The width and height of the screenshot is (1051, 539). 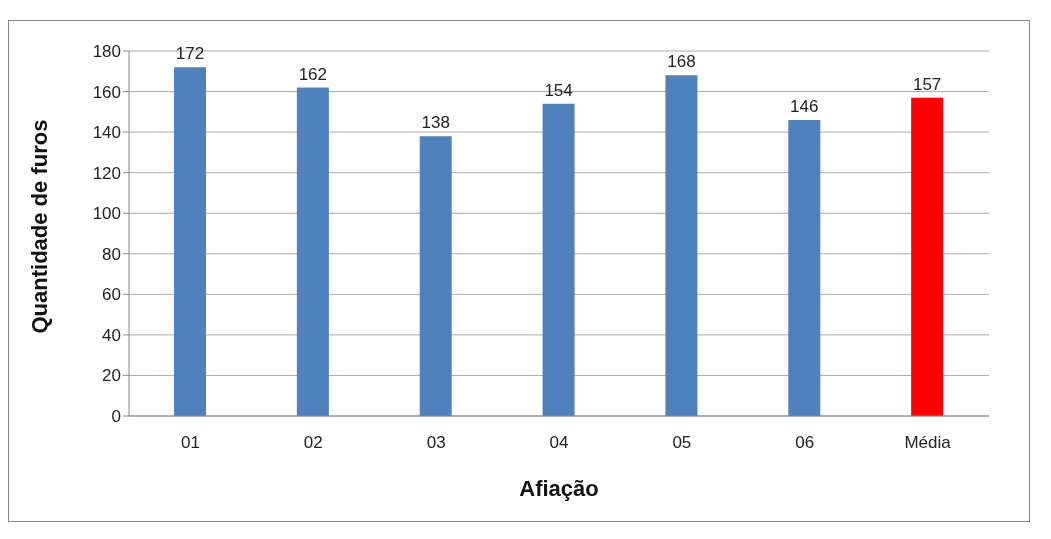 I want to click on y-tick-label: 140, so click(x=106, y=133).